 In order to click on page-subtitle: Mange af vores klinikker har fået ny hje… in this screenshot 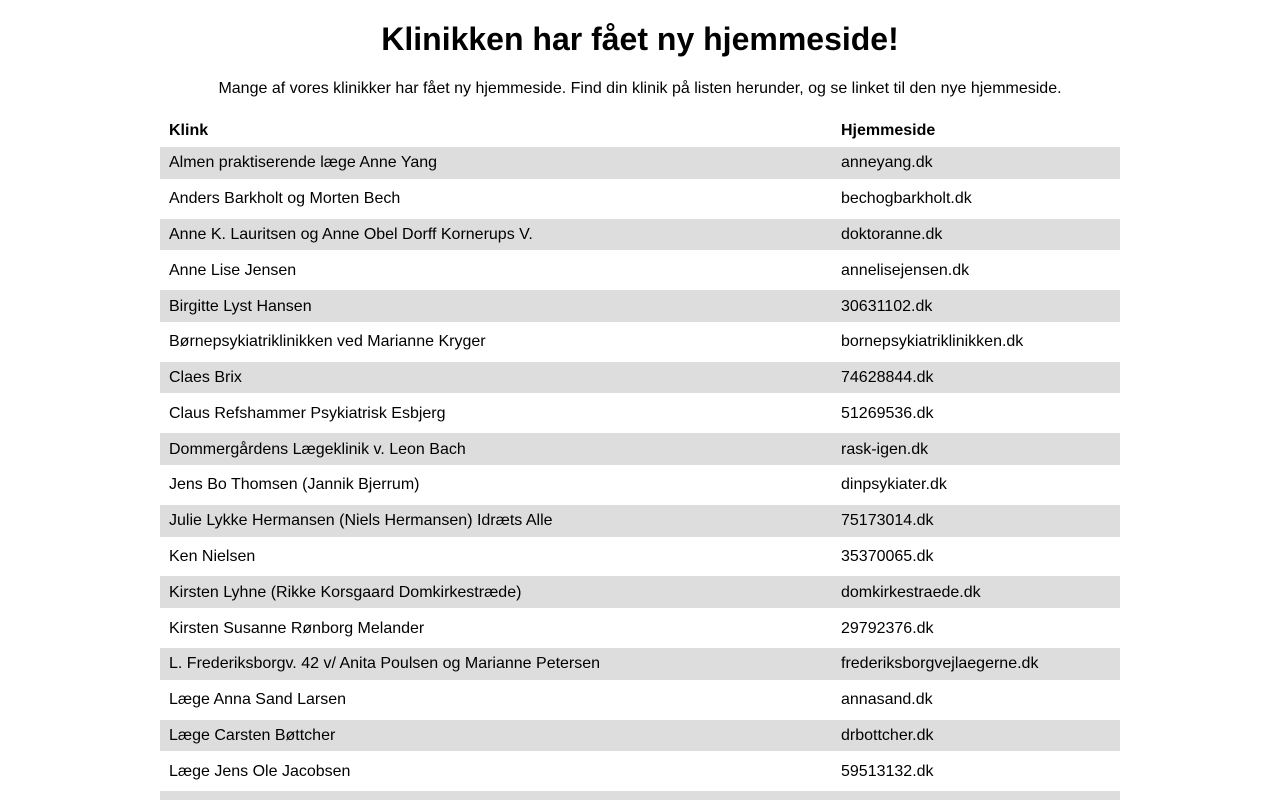, I will do `click(640, 88)`.